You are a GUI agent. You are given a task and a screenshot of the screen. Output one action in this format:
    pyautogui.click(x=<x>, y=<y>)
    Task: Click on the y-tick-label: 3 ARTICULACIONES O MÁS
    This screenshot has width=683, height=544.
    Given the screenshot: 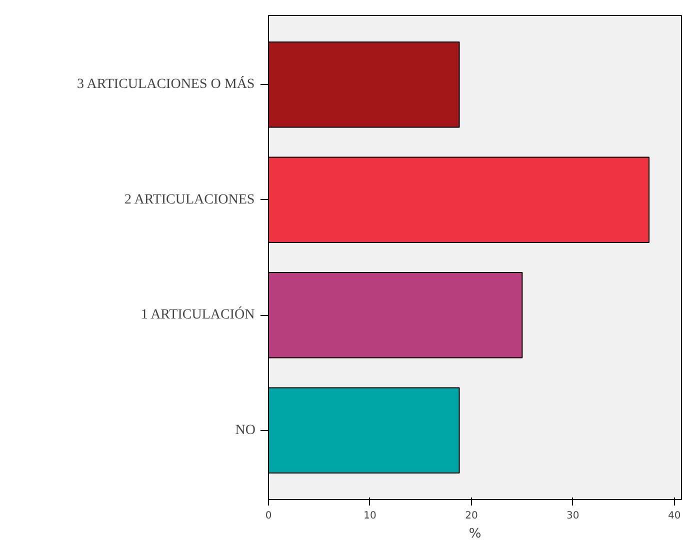 What is the action you would take?
    pyautogui.click(x=166, y=83)
    